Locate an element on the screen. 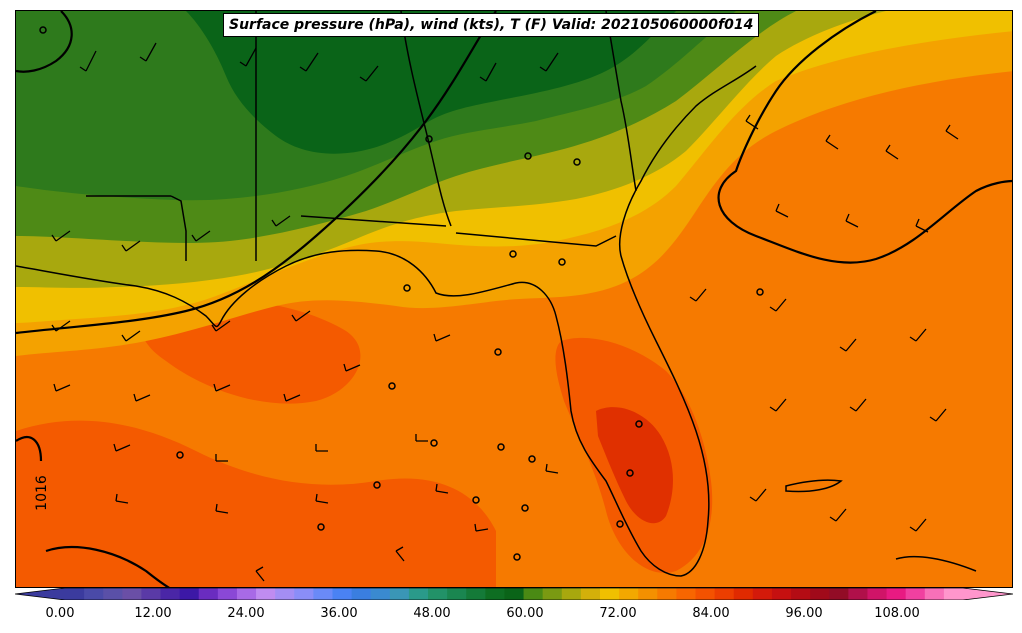 The image size is (1022, 633). temp-field-hot-florida is located at coordinates (634, 465).